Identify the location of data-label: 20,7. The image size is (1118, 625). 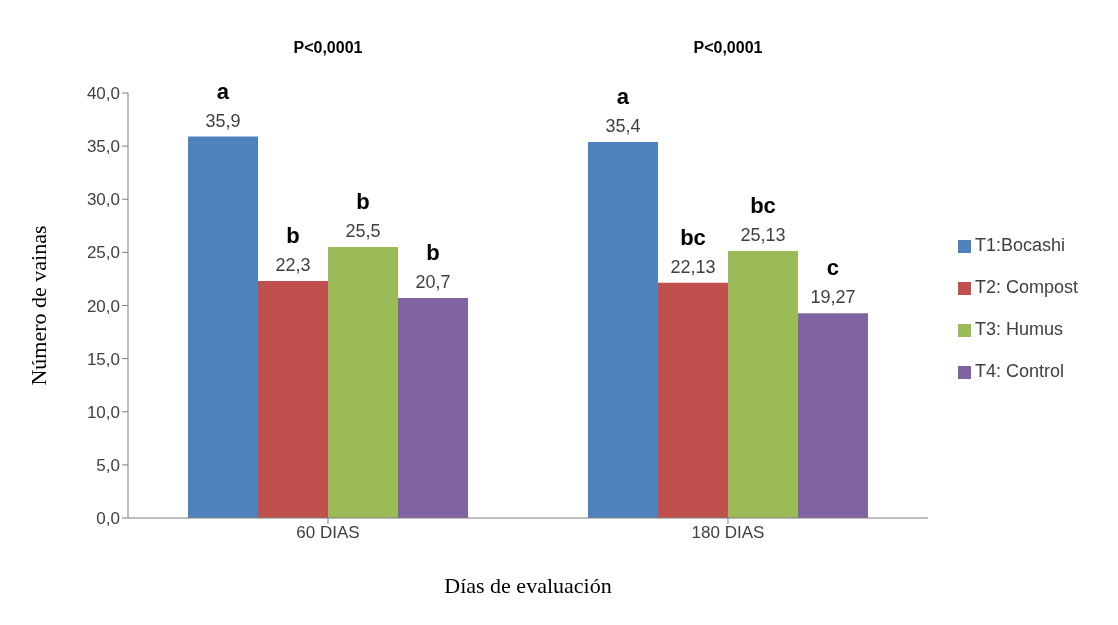
(433, 282).